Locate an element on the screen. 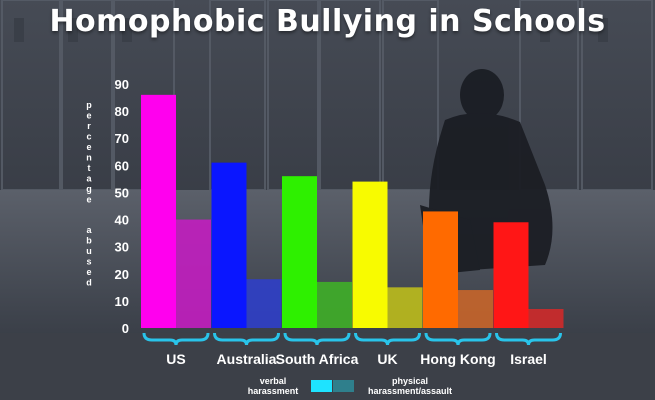 This screenshot has height=400, width=655. x-tick-label: South Africa is located at coordinates (317, 359).